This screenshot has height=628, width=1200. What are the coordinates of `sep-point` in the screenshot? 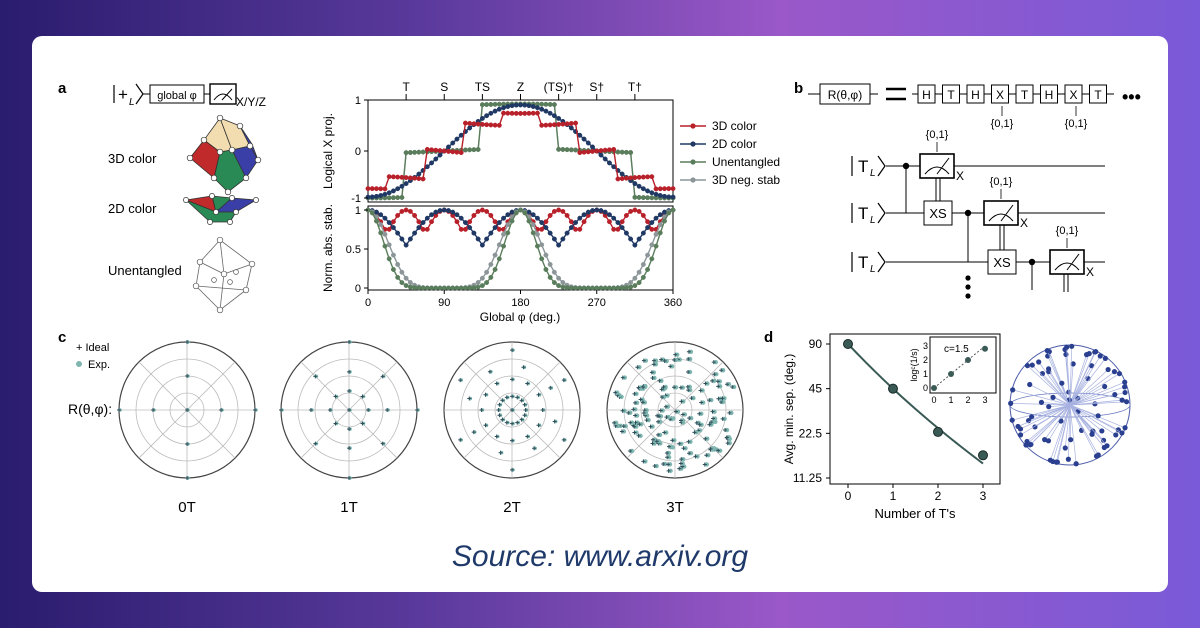 It's located at (893, 388).